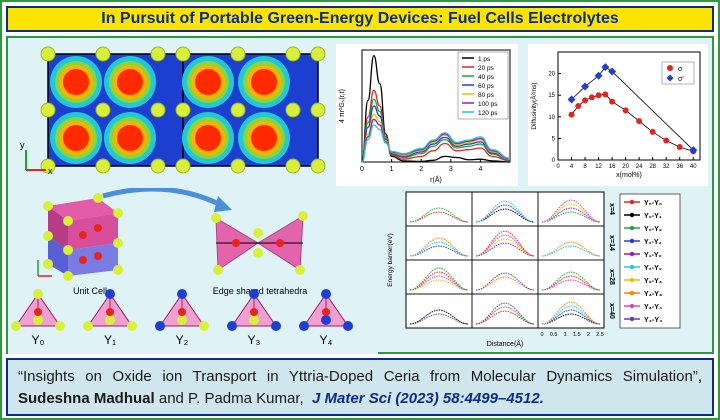  What do you see at coordinates (163, 198) in the screenshot?
I see `arrow-to-tetrahedra` at bounding box center [163, 198].